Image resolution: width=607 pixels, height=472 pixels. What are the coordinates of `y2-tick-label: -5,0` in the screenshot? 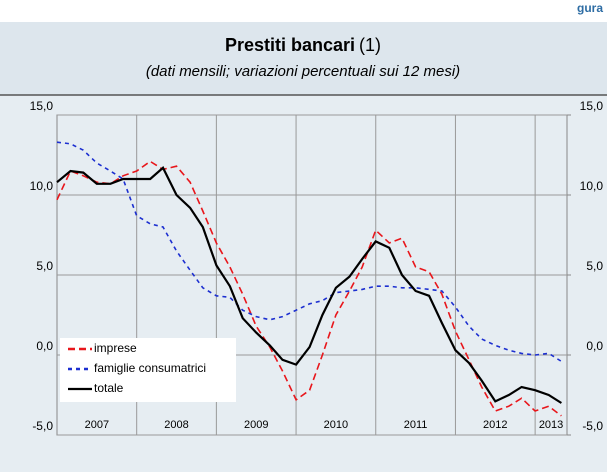 It's located at (592, 426).